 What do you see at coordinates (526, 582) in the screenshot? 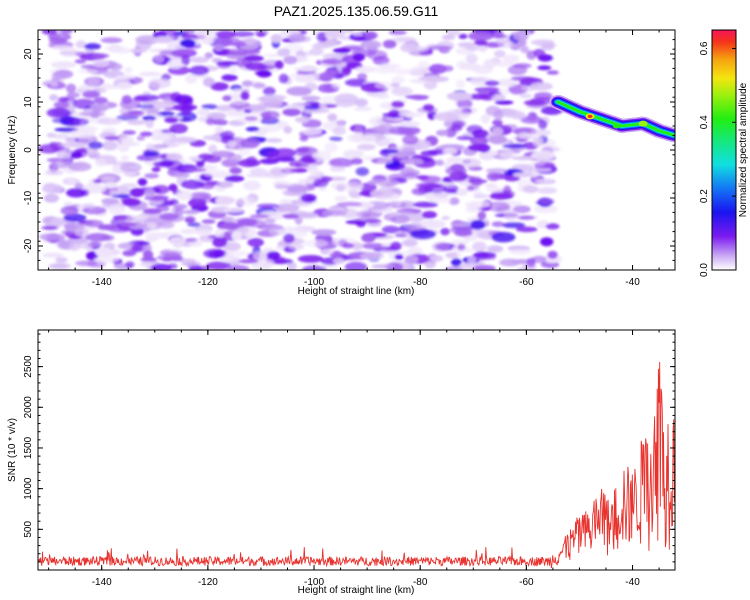
I see `x-tick-label: -60` at bounding box center [526, 582].